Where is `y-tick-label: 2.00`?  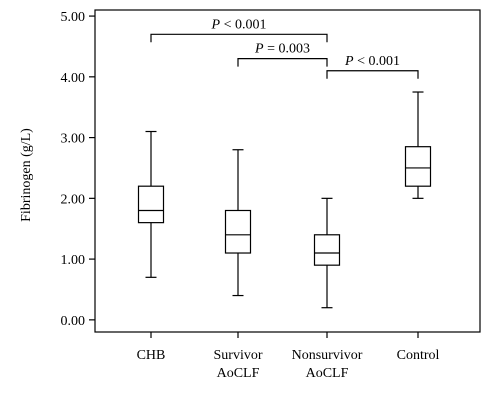
y-tick-label: 2.00 is located at coordinates (73, 199).